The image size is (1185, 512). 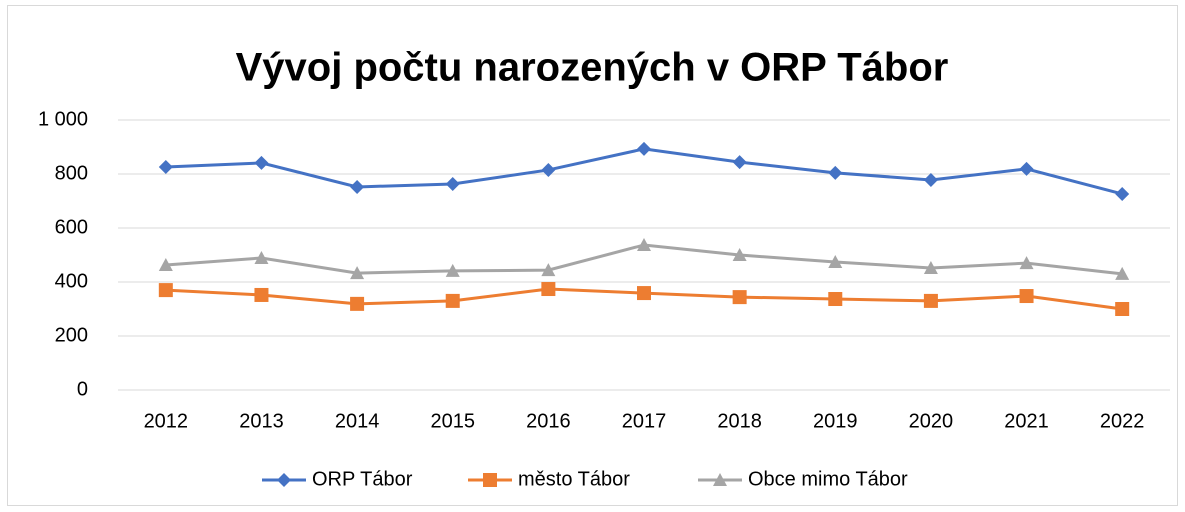 What do you see at coordinates (931, 421) in the screenshot?
I see `x-tick-label: 2020` at bounding box center [931, 421].